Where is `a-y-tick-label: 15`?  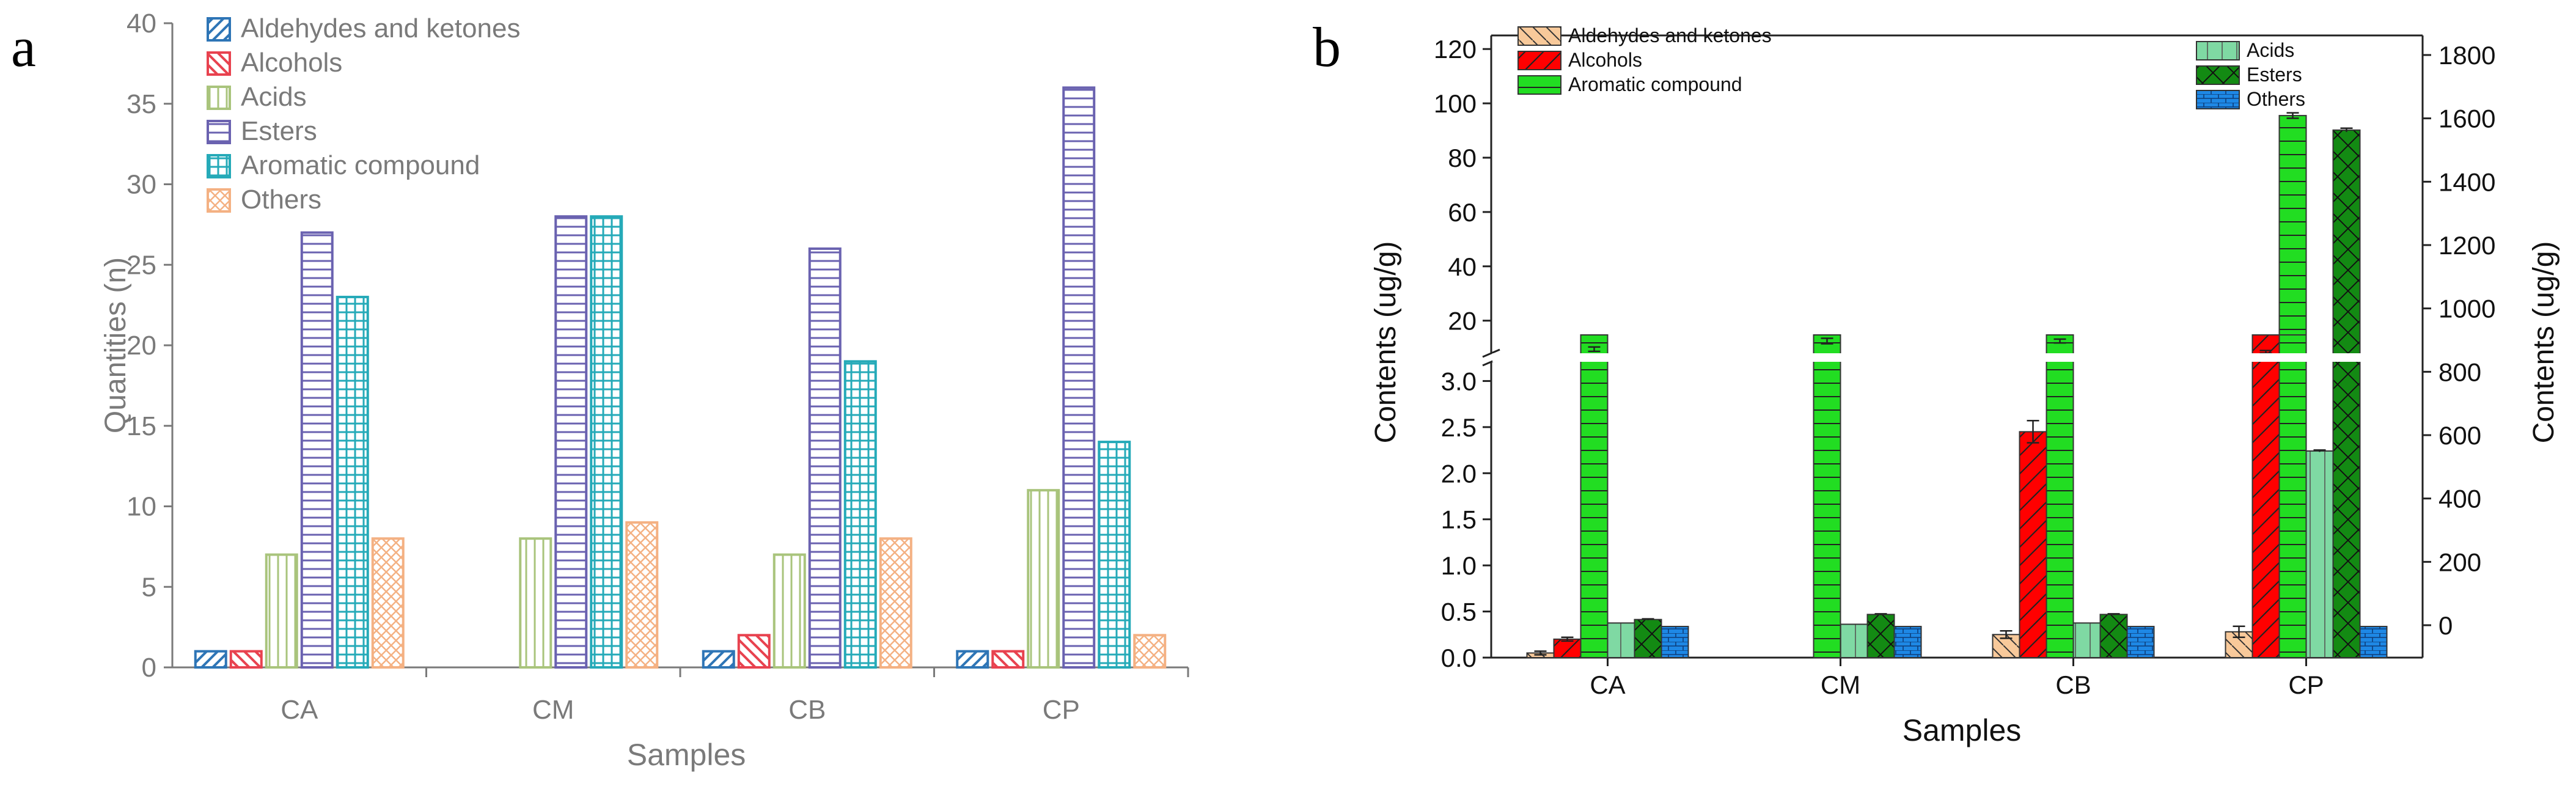 a-y-tick-label: 15 is located at coordinates (141, 426).